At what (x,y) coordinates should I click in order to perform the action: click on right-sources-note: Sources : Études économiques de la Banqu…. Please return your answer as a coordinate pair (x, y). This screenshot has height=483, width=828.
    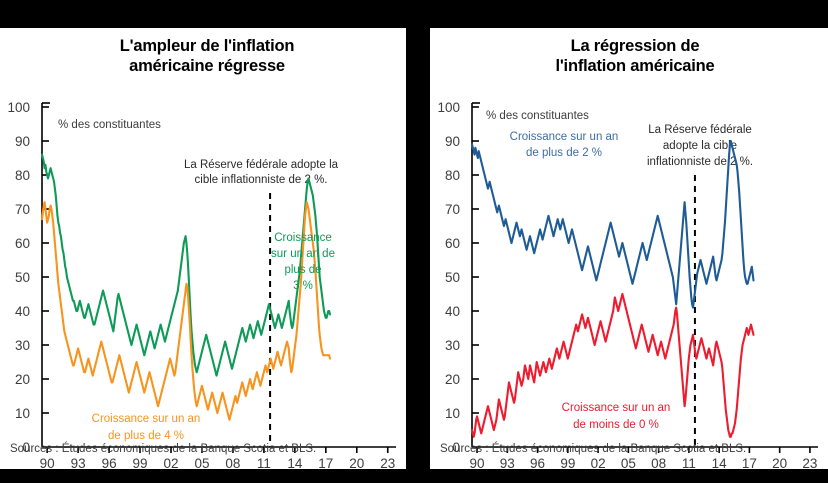
    Looking at the image, I should click on (593, 449).